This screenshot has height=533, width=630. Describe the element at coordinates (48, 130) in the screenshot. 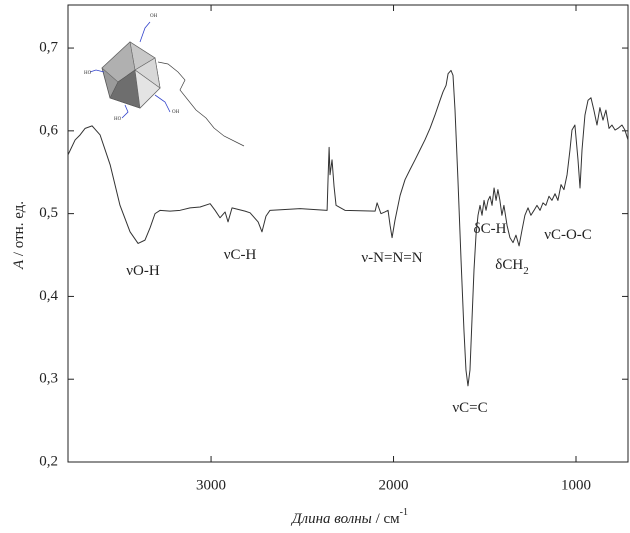

I see `y-tick-label: 0,6` at that location.